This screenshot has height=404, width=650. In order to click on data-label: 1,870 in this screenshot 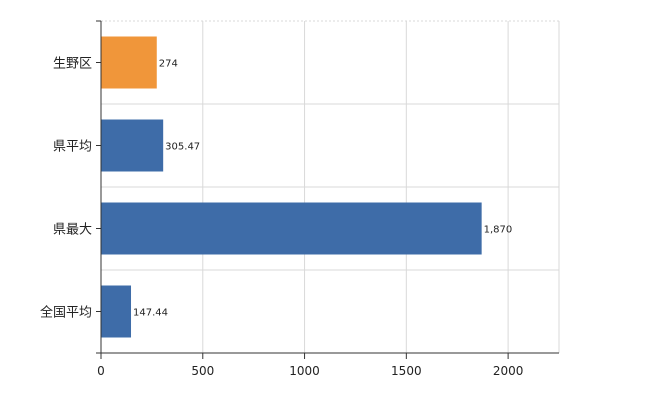, I will do `click(498, 230)`.